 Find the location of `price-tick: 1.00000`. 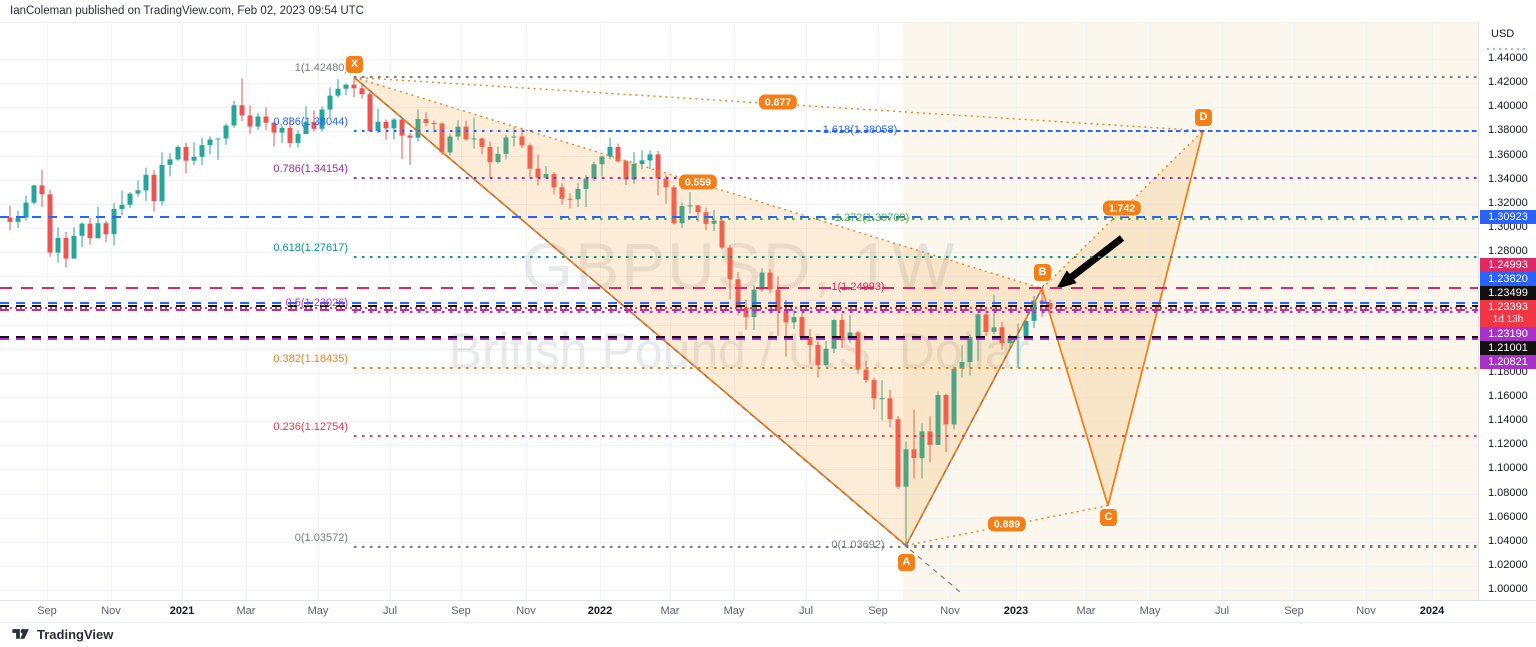

price-tick: 1.00000 is located at coordinates (1508, 589).